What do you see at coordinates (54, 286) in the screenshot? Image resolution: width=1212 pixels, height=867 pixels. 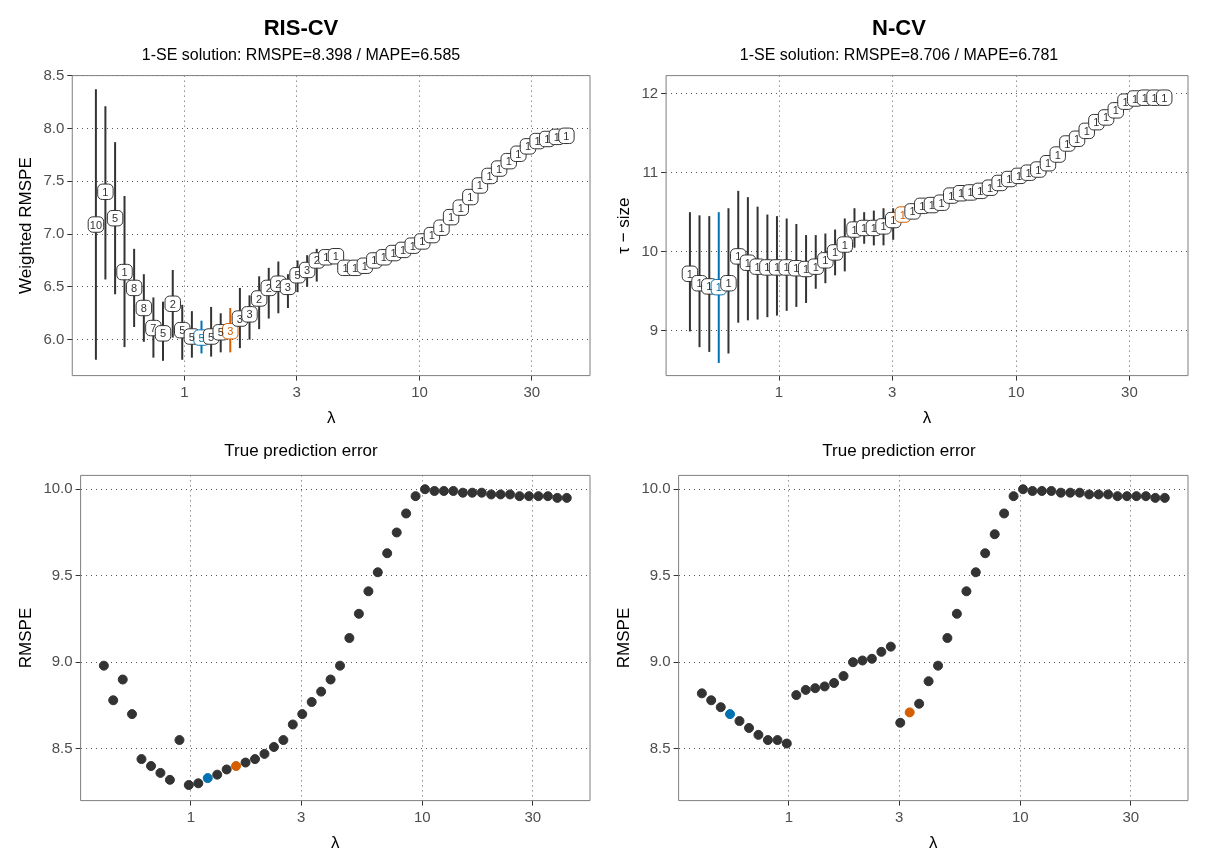 I see `y-tick-label: 6.5` at bounding box center [54, 286].